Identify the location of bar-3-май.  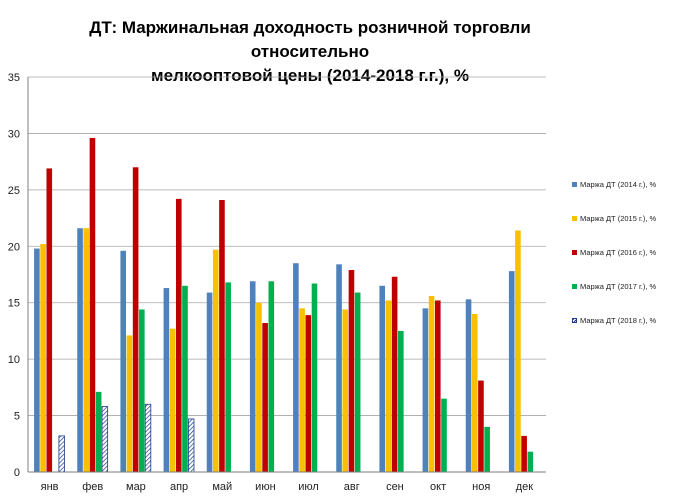
(222, 336).